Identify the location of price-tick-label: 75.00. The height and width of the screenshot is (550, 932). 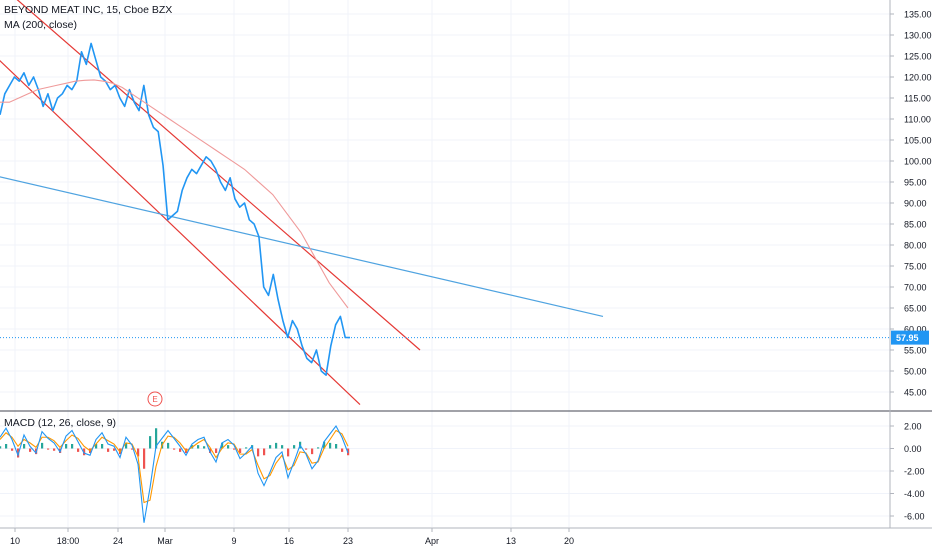
(915, 267).